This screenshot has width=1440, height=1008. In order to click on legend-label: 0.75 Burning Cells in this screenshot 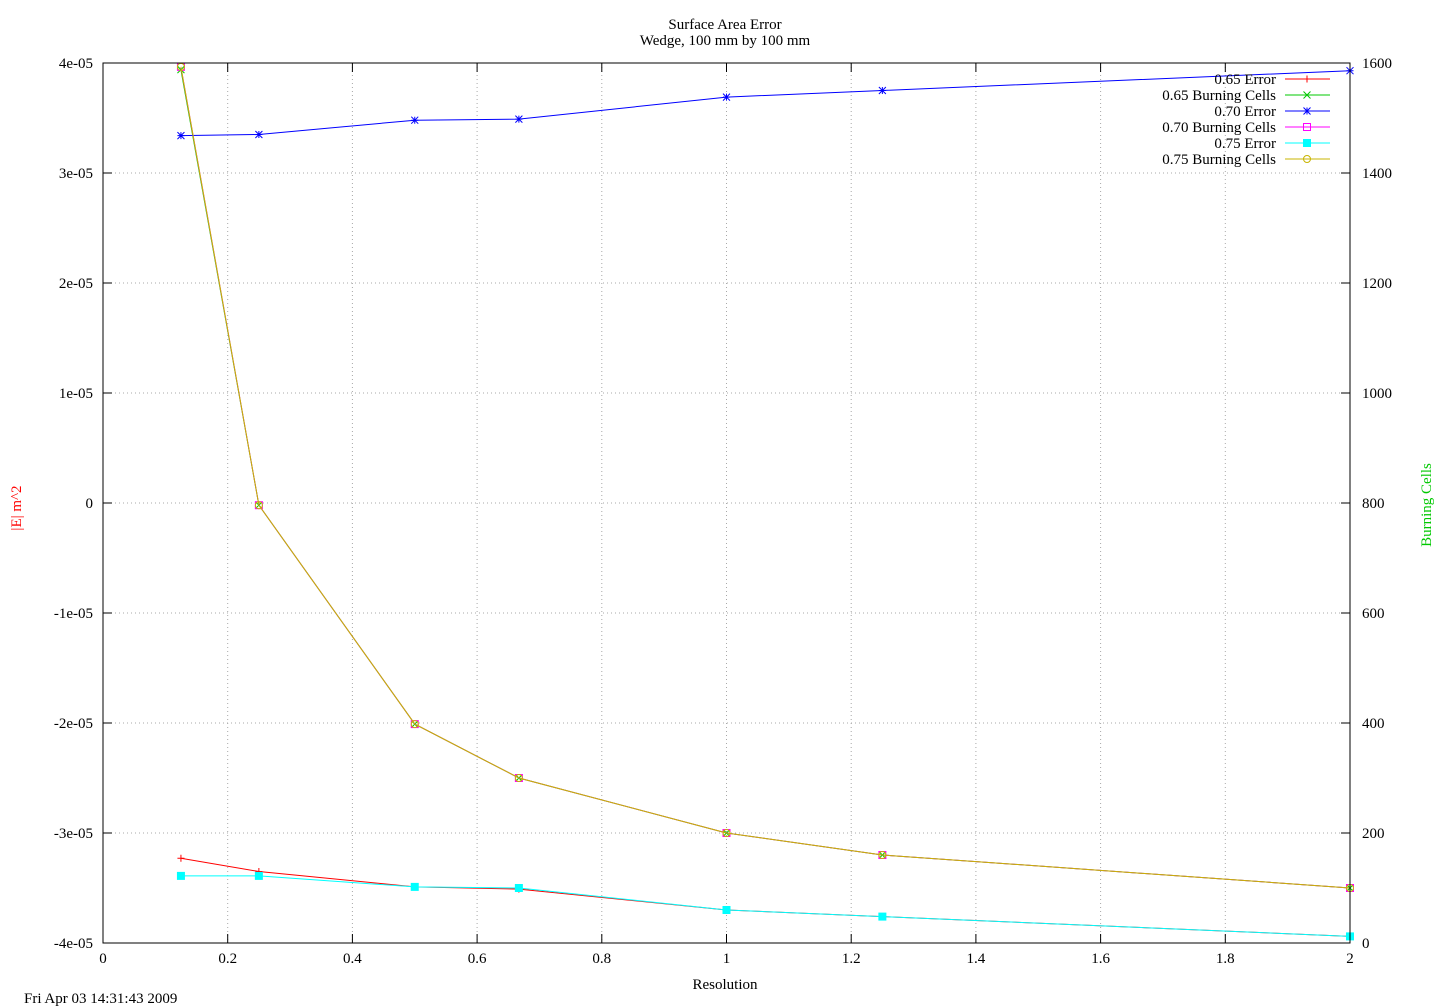, I will do `click(1219, 160)`.